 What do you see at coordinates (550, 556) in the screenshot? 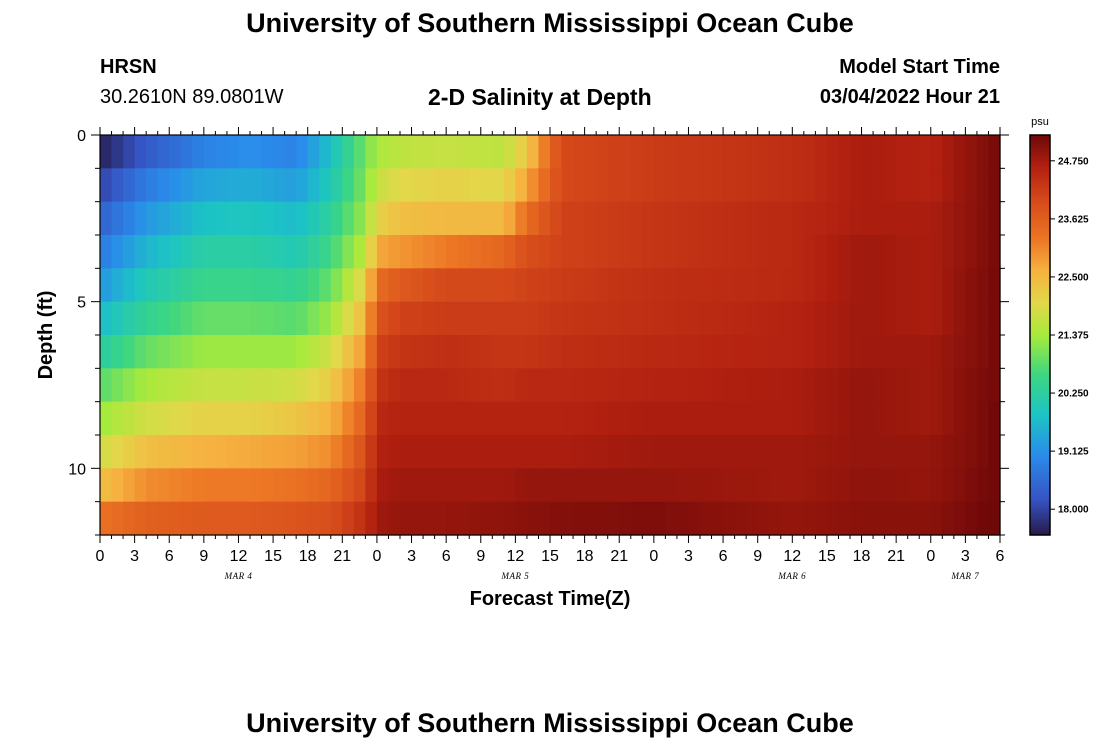
I see `x-tick-label: 15` at bounding box center [550, 556].